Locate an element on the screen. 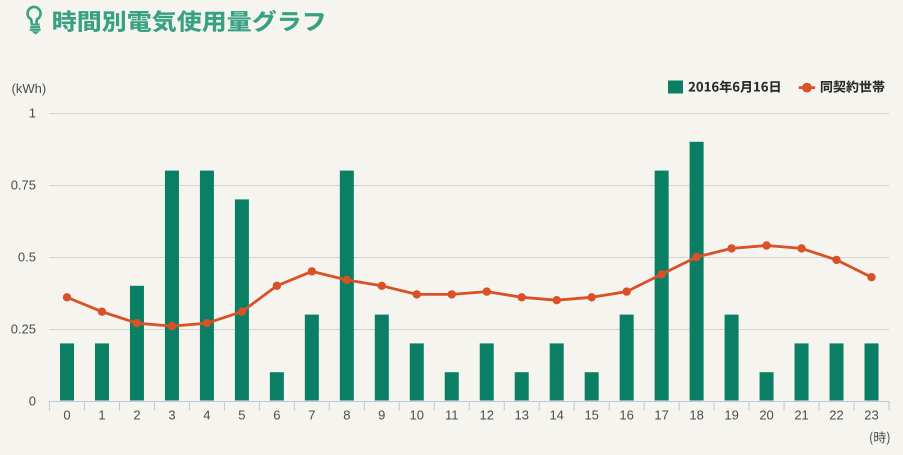 The image size is (903, 455). svg-text: (kWh) is located at coordinates (29, 88).